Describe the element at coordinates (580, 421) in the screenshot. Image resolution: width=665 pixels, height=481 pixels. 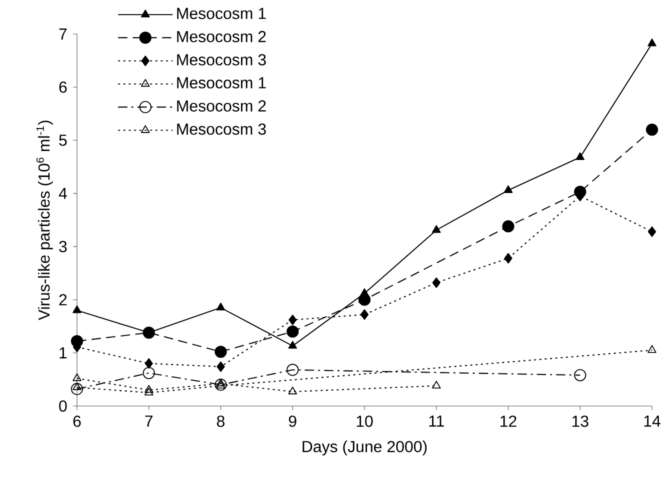
I see `x-tick-label: 13` at that location.